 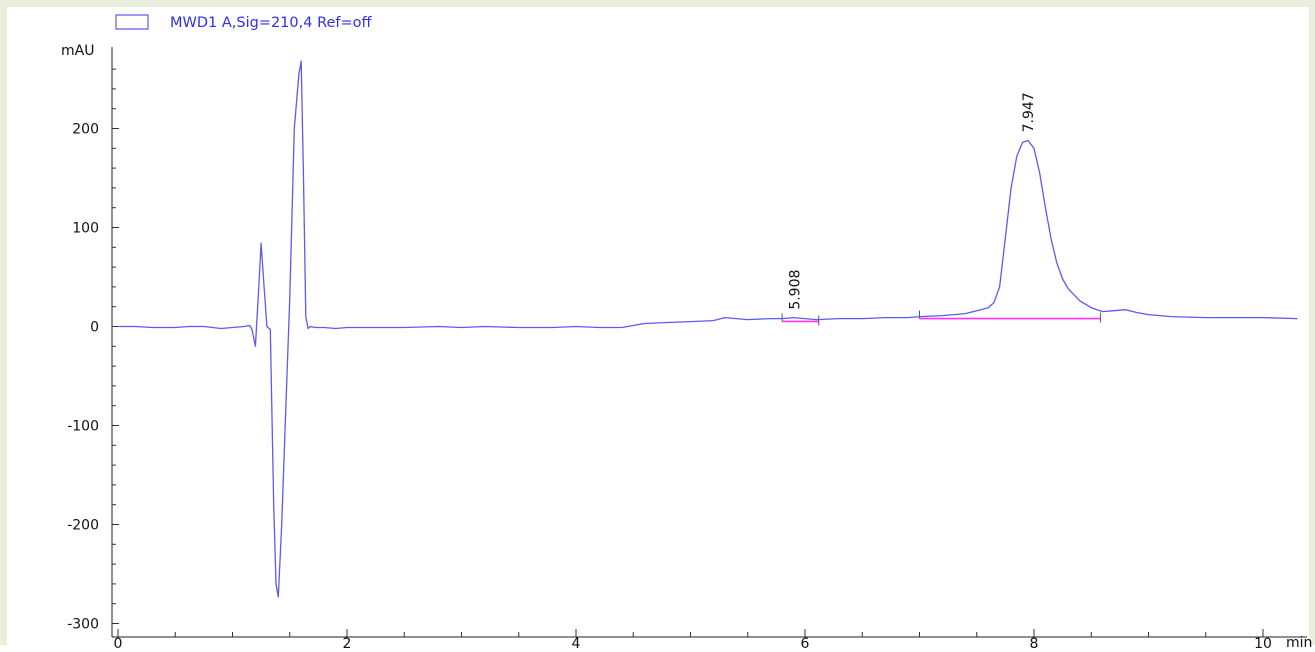 I want to click on x-tick-label: 10, so click(x=1263, y=644).